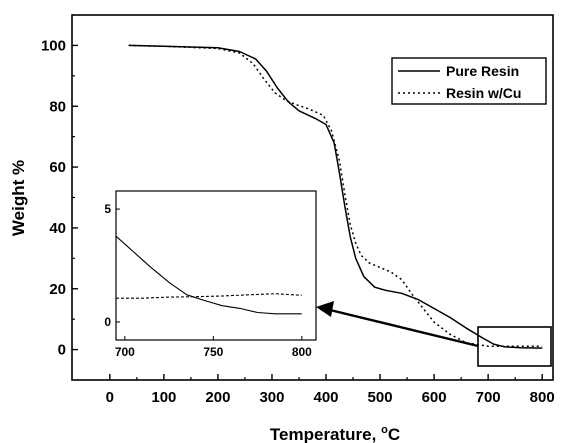 Image resolution: width=573 pixels, height=443 pixels. I want to click on y-tick-label: 60, so click(57, 167).